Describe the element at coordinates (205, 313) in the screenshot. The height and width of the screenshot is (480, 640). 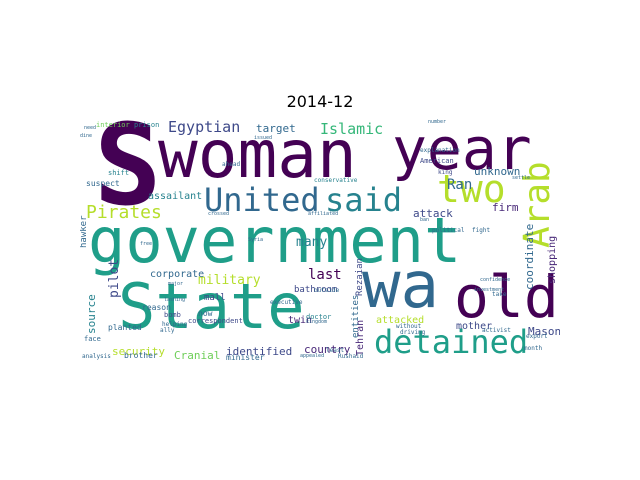
I see `word-now: now` at that location.